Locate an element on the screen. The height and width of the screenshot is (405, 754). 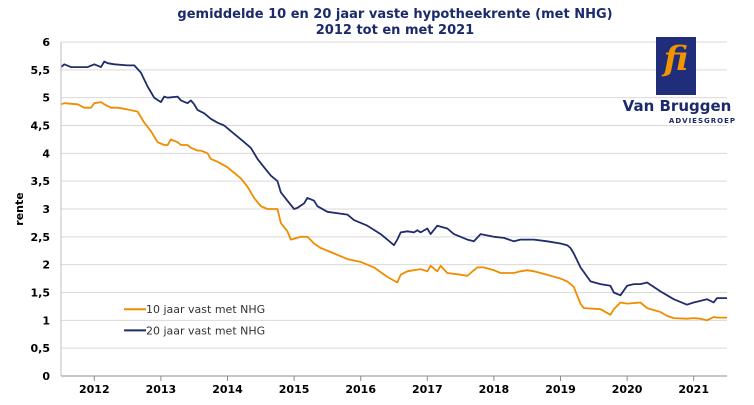
y-tick-label: 3,5 is located at coordinates (41, 181).